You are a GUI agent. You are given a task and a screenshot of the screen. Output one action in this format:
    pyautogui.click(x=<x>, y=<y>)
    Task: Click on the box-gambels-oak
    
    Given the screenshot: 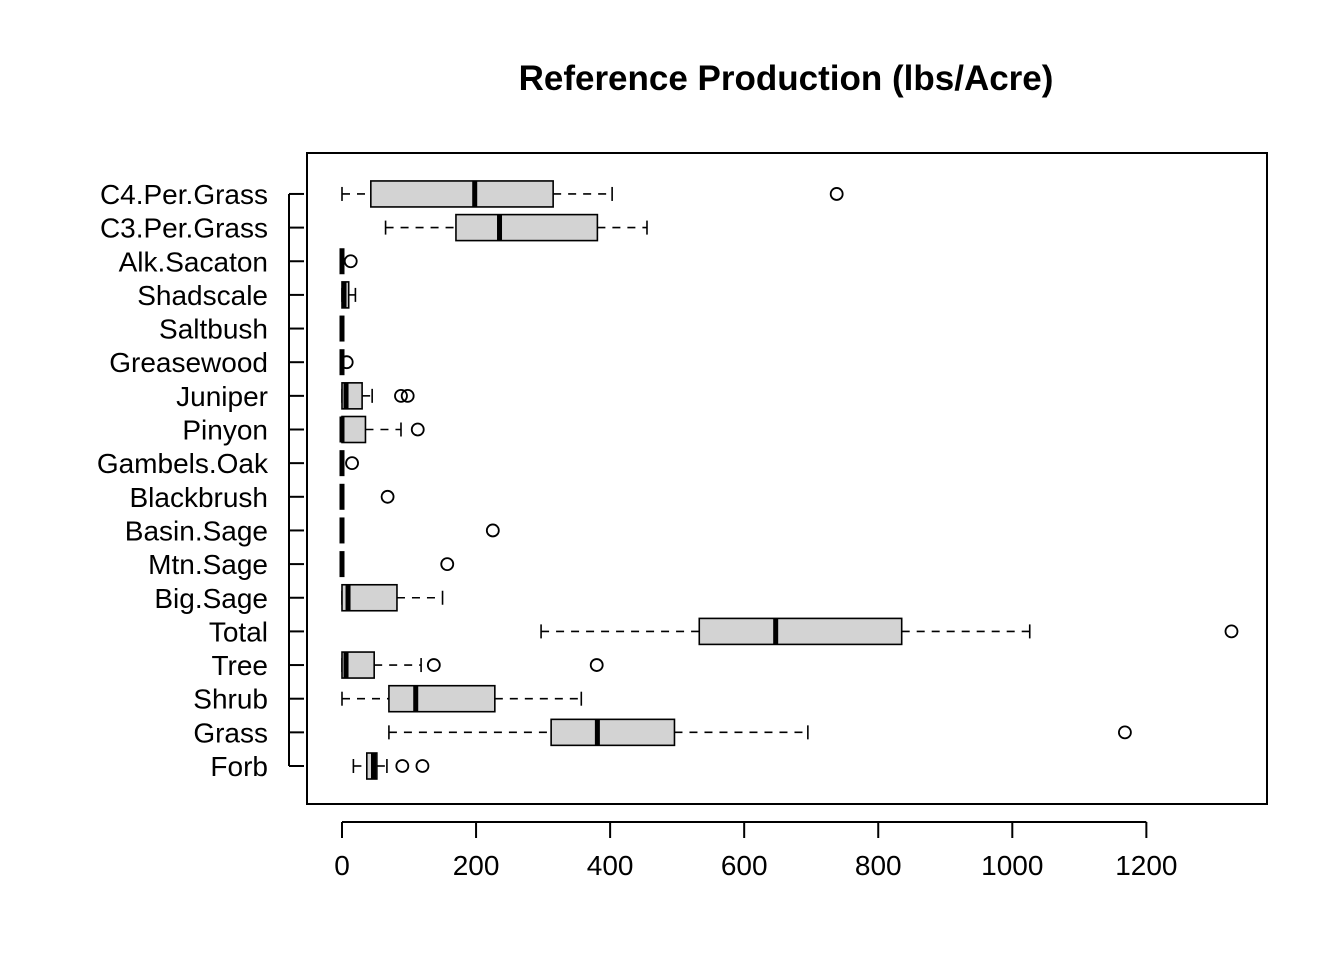 What is the action you would take?
    pyautogui.click(x=349, y=463)
    